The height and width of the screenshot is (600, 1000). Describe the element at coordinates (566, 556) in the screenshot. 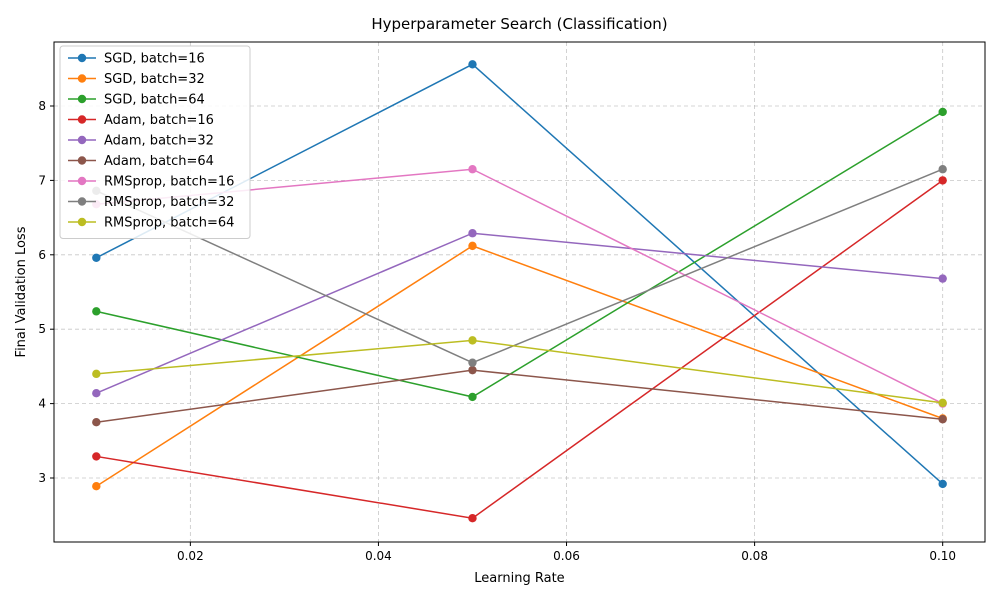

I see `x-tick-label: 0.06` at that location.